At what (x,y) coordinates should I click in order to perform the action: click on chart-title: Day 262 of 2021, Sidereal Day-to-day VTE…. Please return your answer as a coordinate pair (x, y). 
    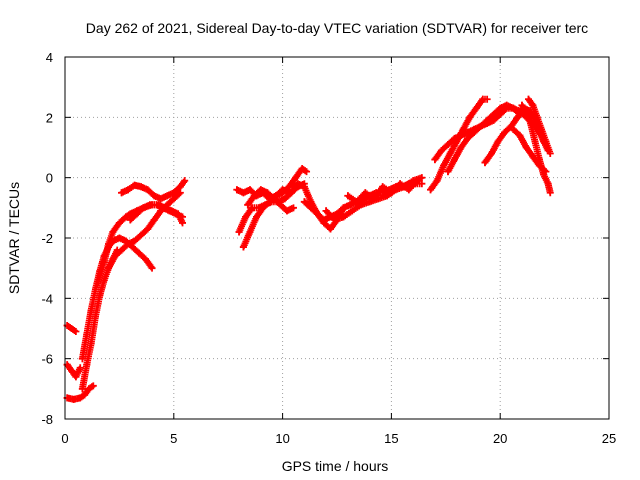
    Looking at the image, I should click on (337, 28).